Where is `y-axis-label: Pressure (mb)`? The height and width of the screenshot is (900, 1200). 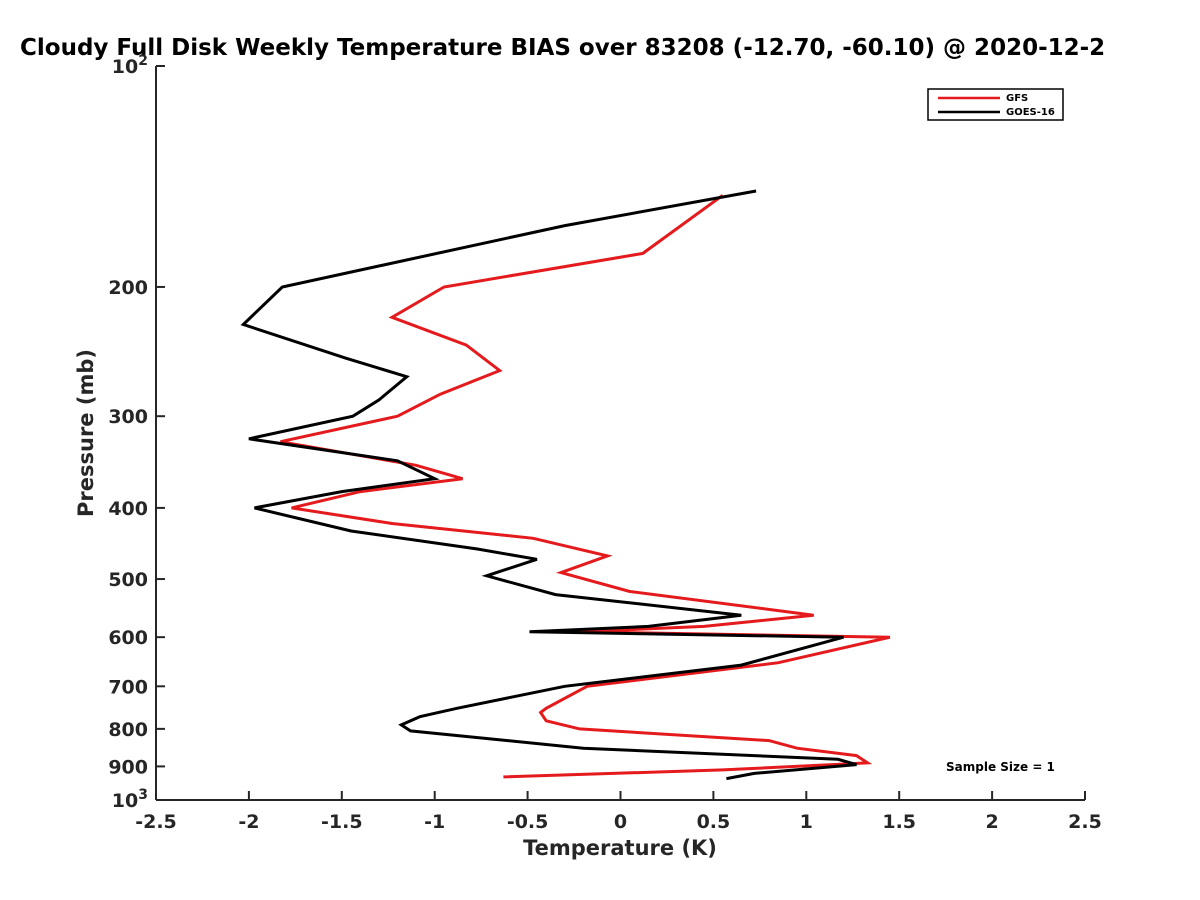 y-axis-label: Pressure (mb) is located at coordinates (86, 433).